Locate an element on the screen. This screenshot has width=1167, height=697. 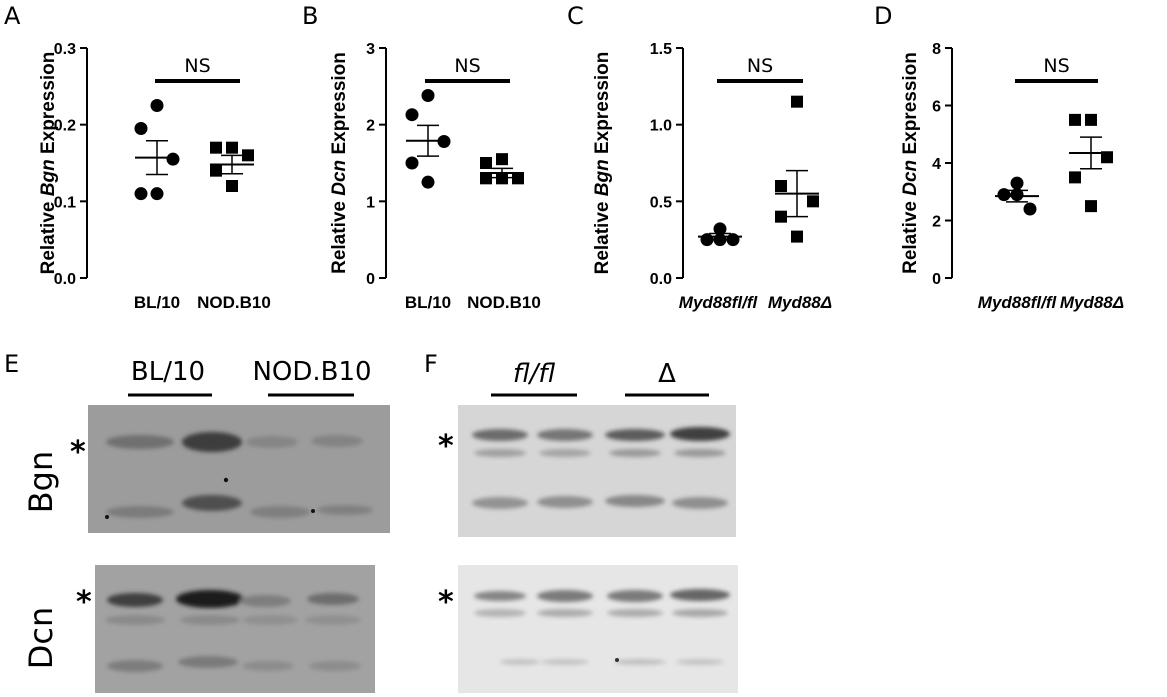
blot-f-group1-label: fl/fl is located at coordinates (534, 374).